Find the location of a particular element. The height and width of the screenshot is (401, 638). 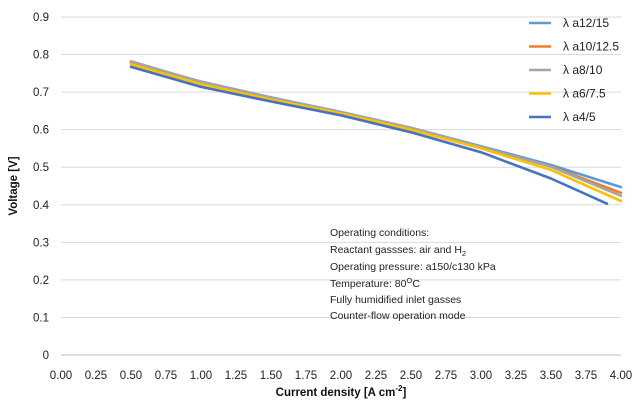

y-tick-label: 0.6 is located at coordinates (41, 131).